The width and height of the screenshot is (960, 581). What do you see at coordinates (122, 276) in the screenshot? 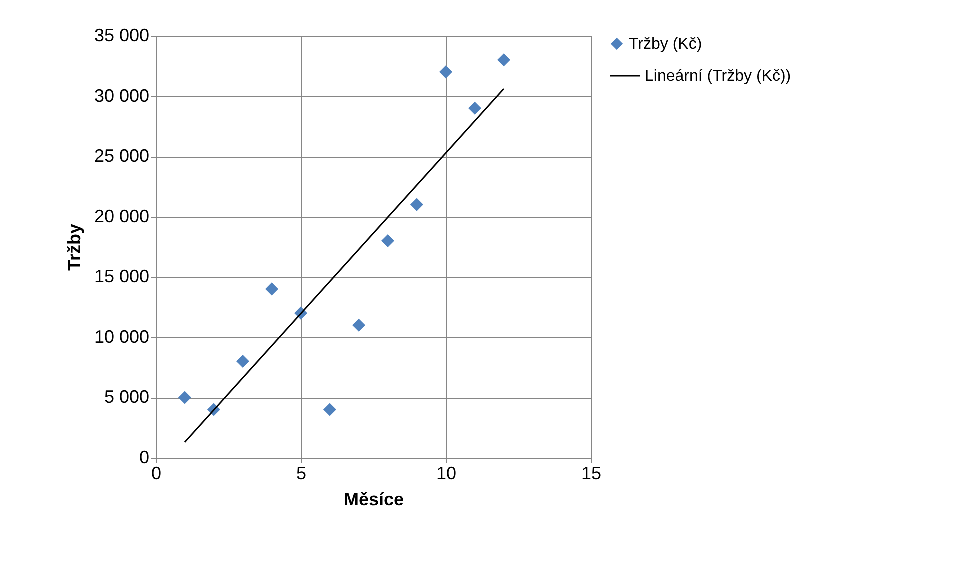
I see `y-tick-label: 15 000` at bounding box center [122, 276].